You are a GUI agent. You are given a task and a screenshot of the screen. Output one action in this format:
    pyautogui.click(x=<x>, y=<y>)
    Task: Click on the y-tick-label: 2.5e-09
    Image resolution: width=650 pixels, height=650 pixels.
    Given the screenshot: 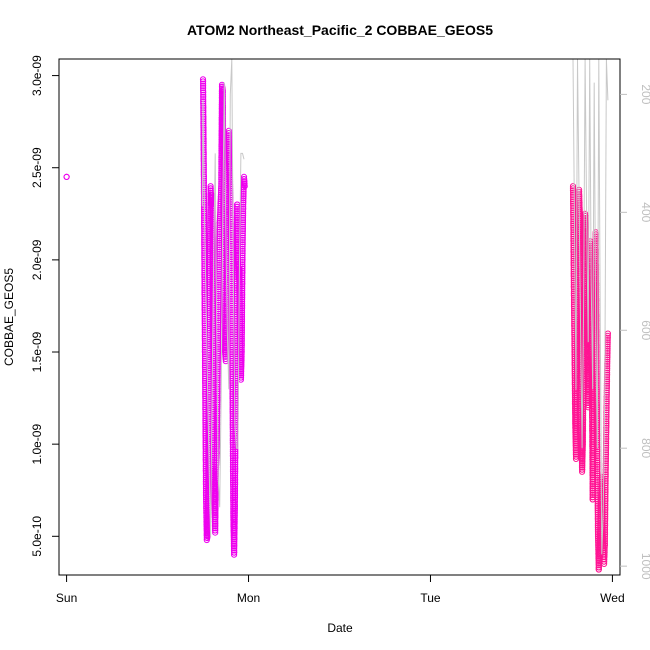 What is the action you would take?
    pyautogui.click(x=37, y=167)
    